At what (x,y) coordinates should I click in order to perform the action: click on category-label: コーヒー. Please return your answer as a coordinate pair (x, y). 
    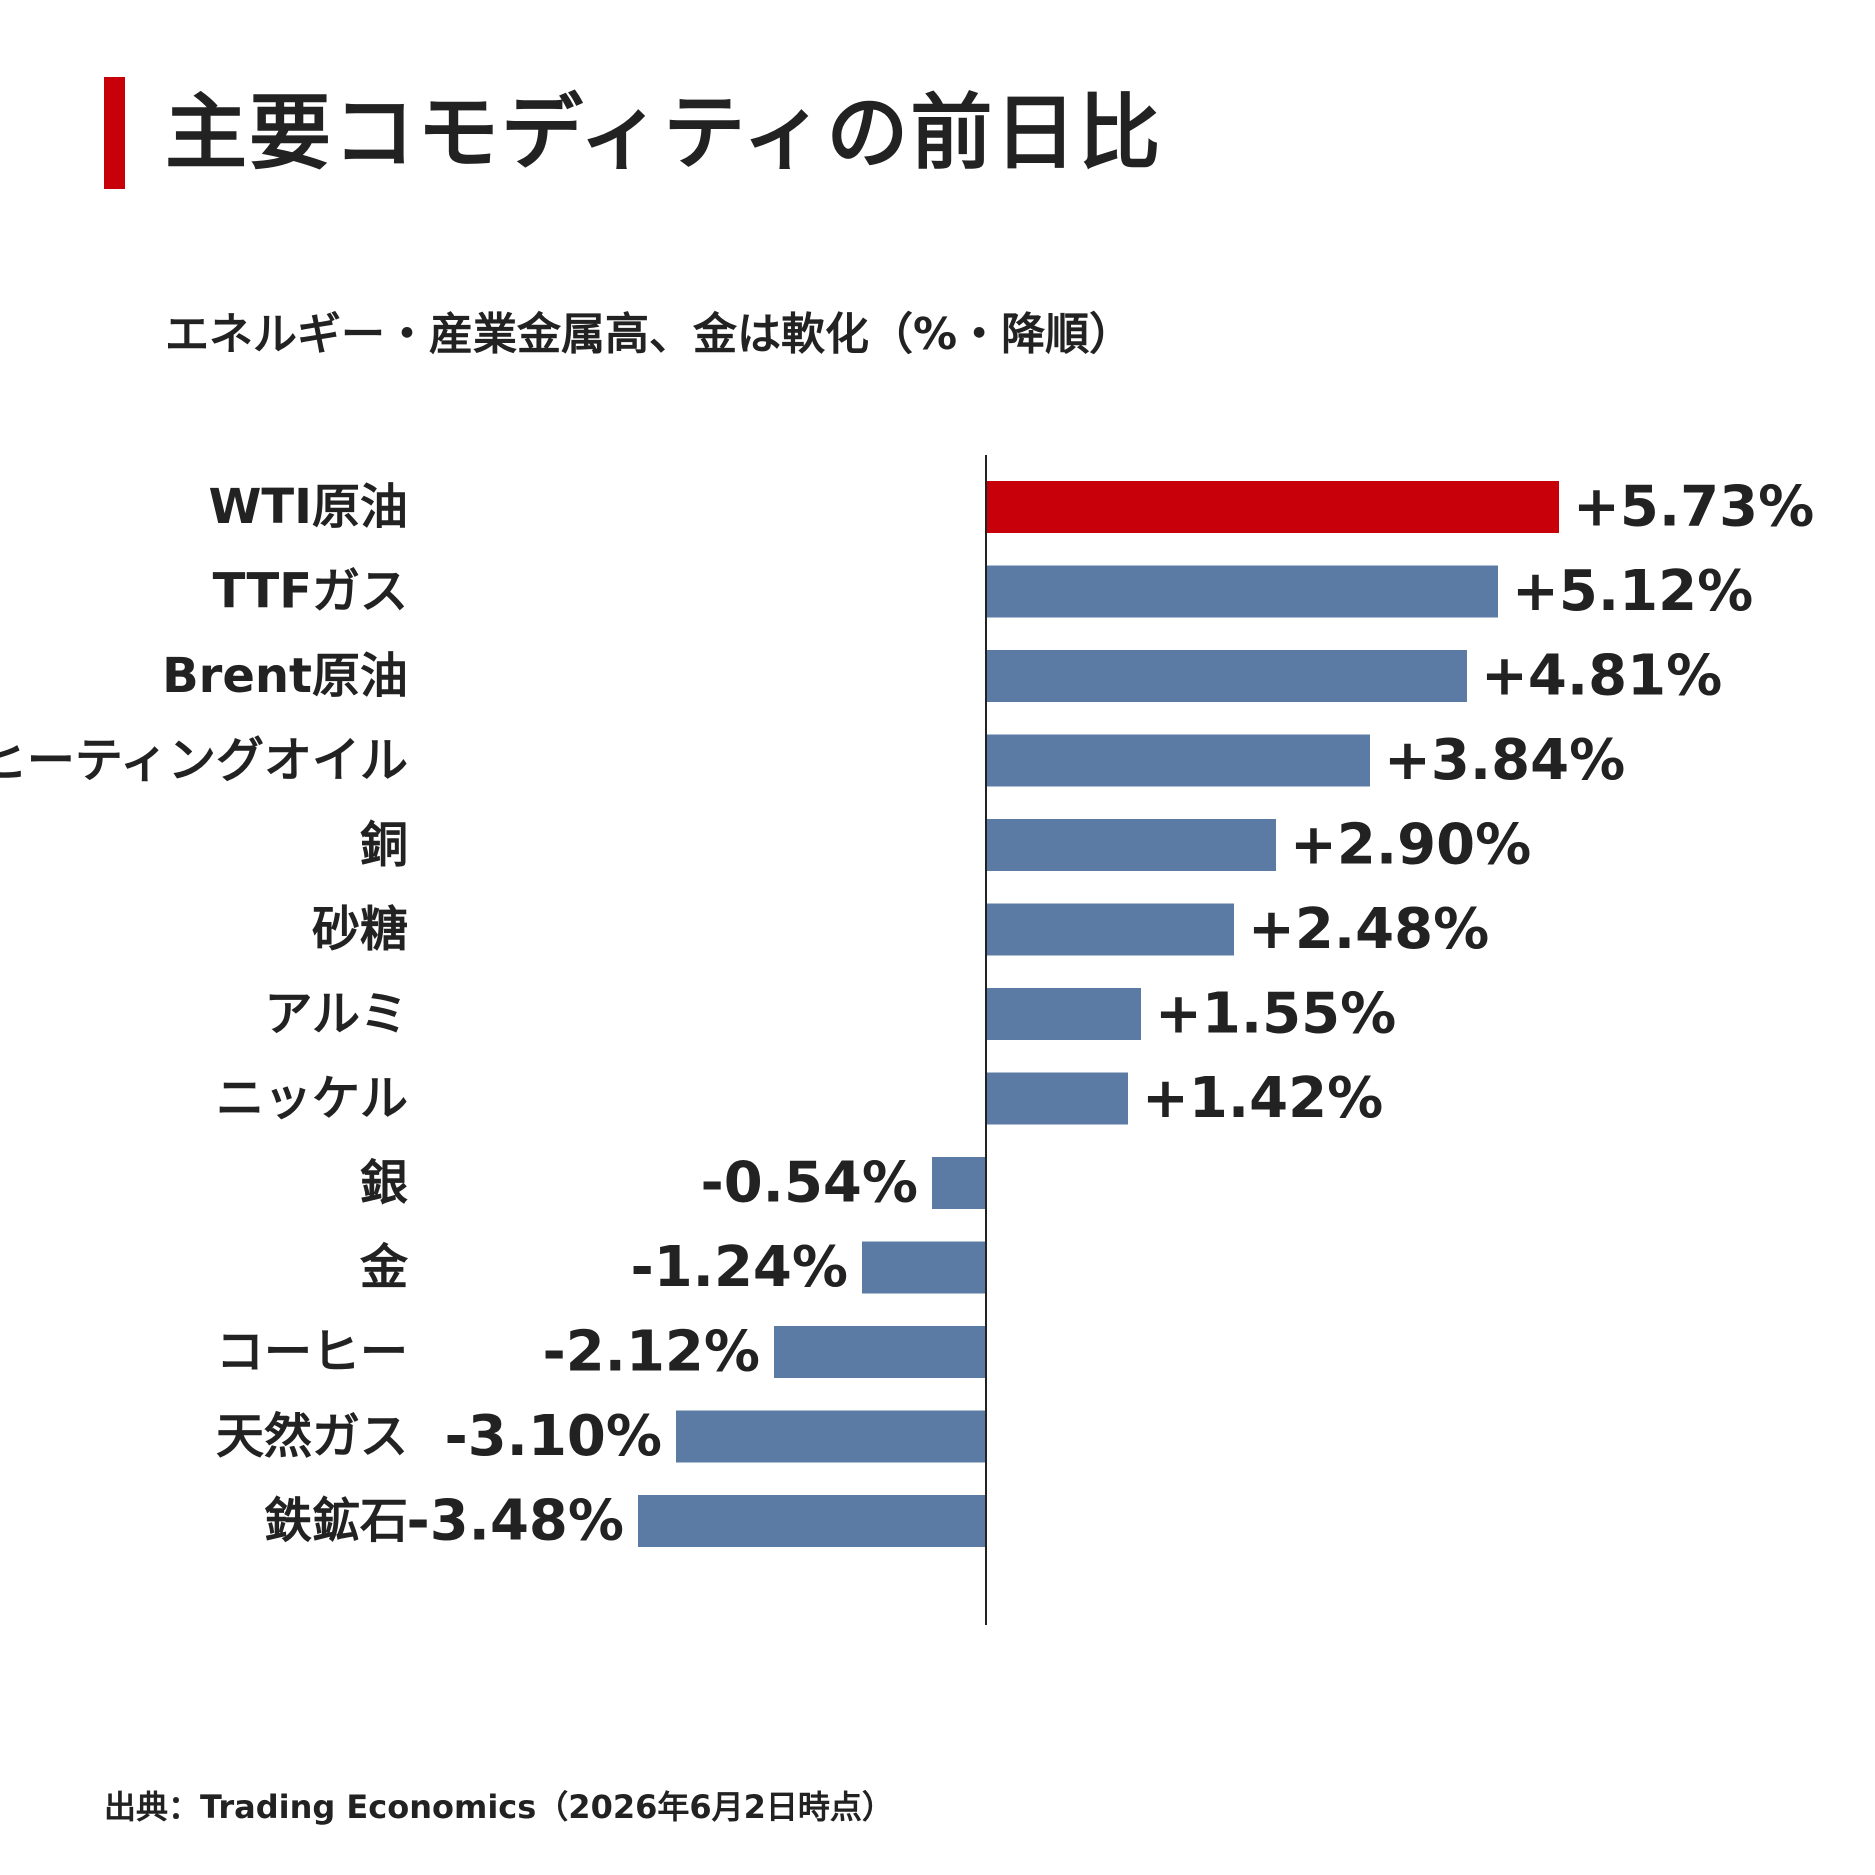
    Looking at the image, I should click on (312, 1352).